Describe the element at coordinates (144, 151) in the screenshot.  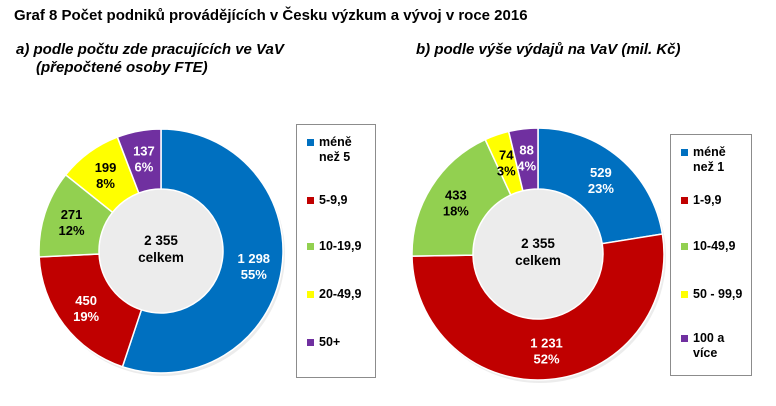
I see `chart-a-value-label-4: 137` at that location.